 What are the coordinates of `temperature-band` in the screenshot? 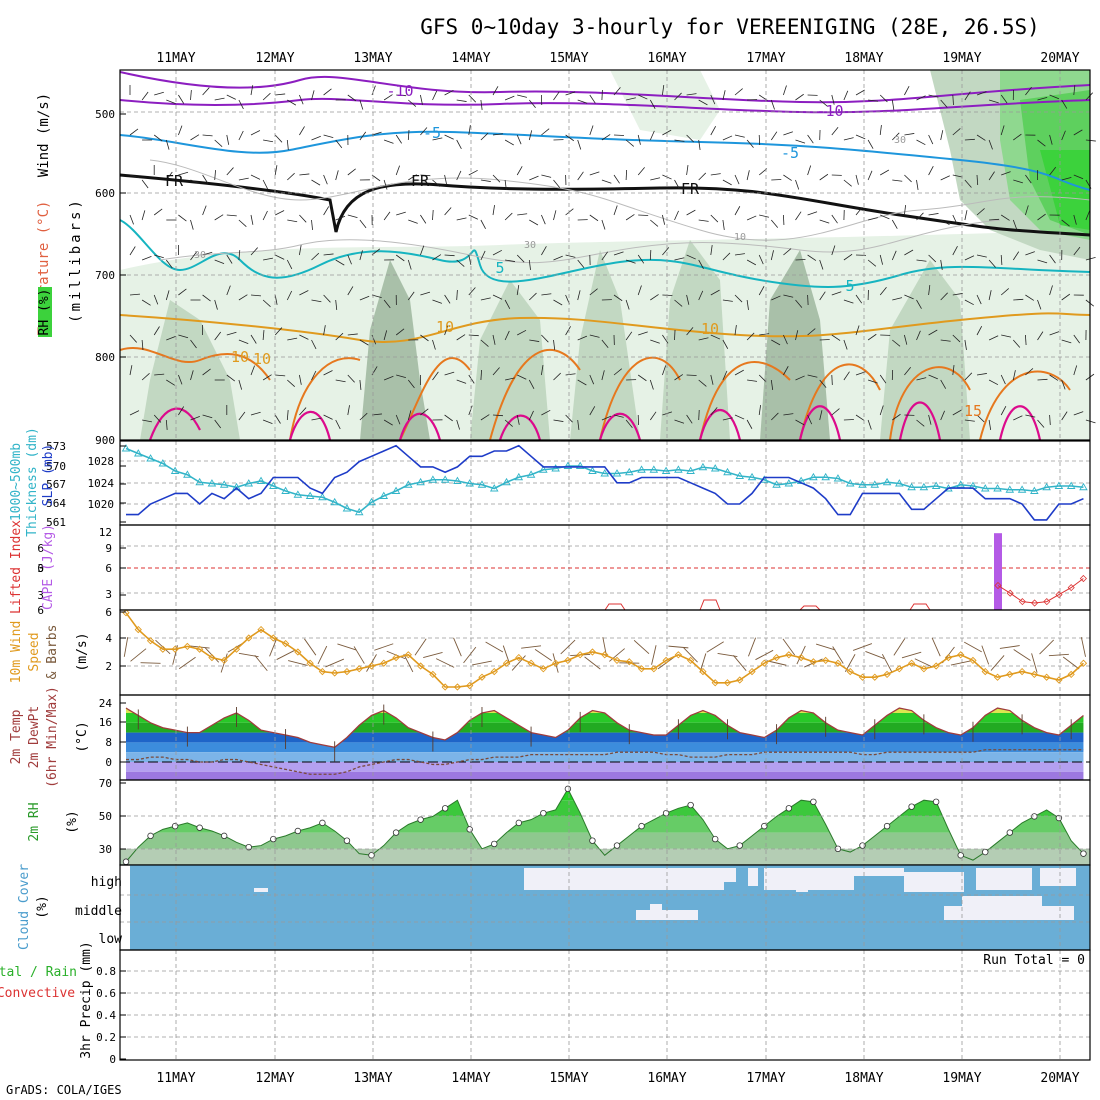 It's located at (605, 775).